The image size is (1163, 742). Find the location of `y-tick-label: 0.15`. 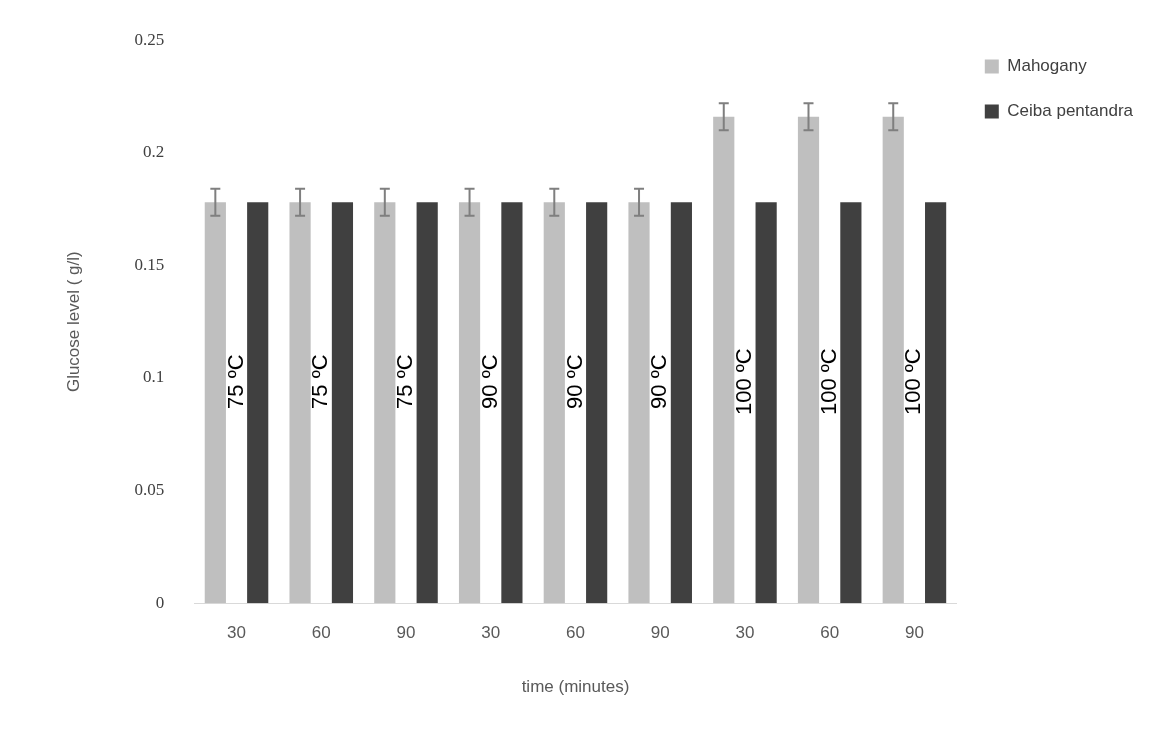

y-tick-label: 0.15 is located at coordinates (149, 264).